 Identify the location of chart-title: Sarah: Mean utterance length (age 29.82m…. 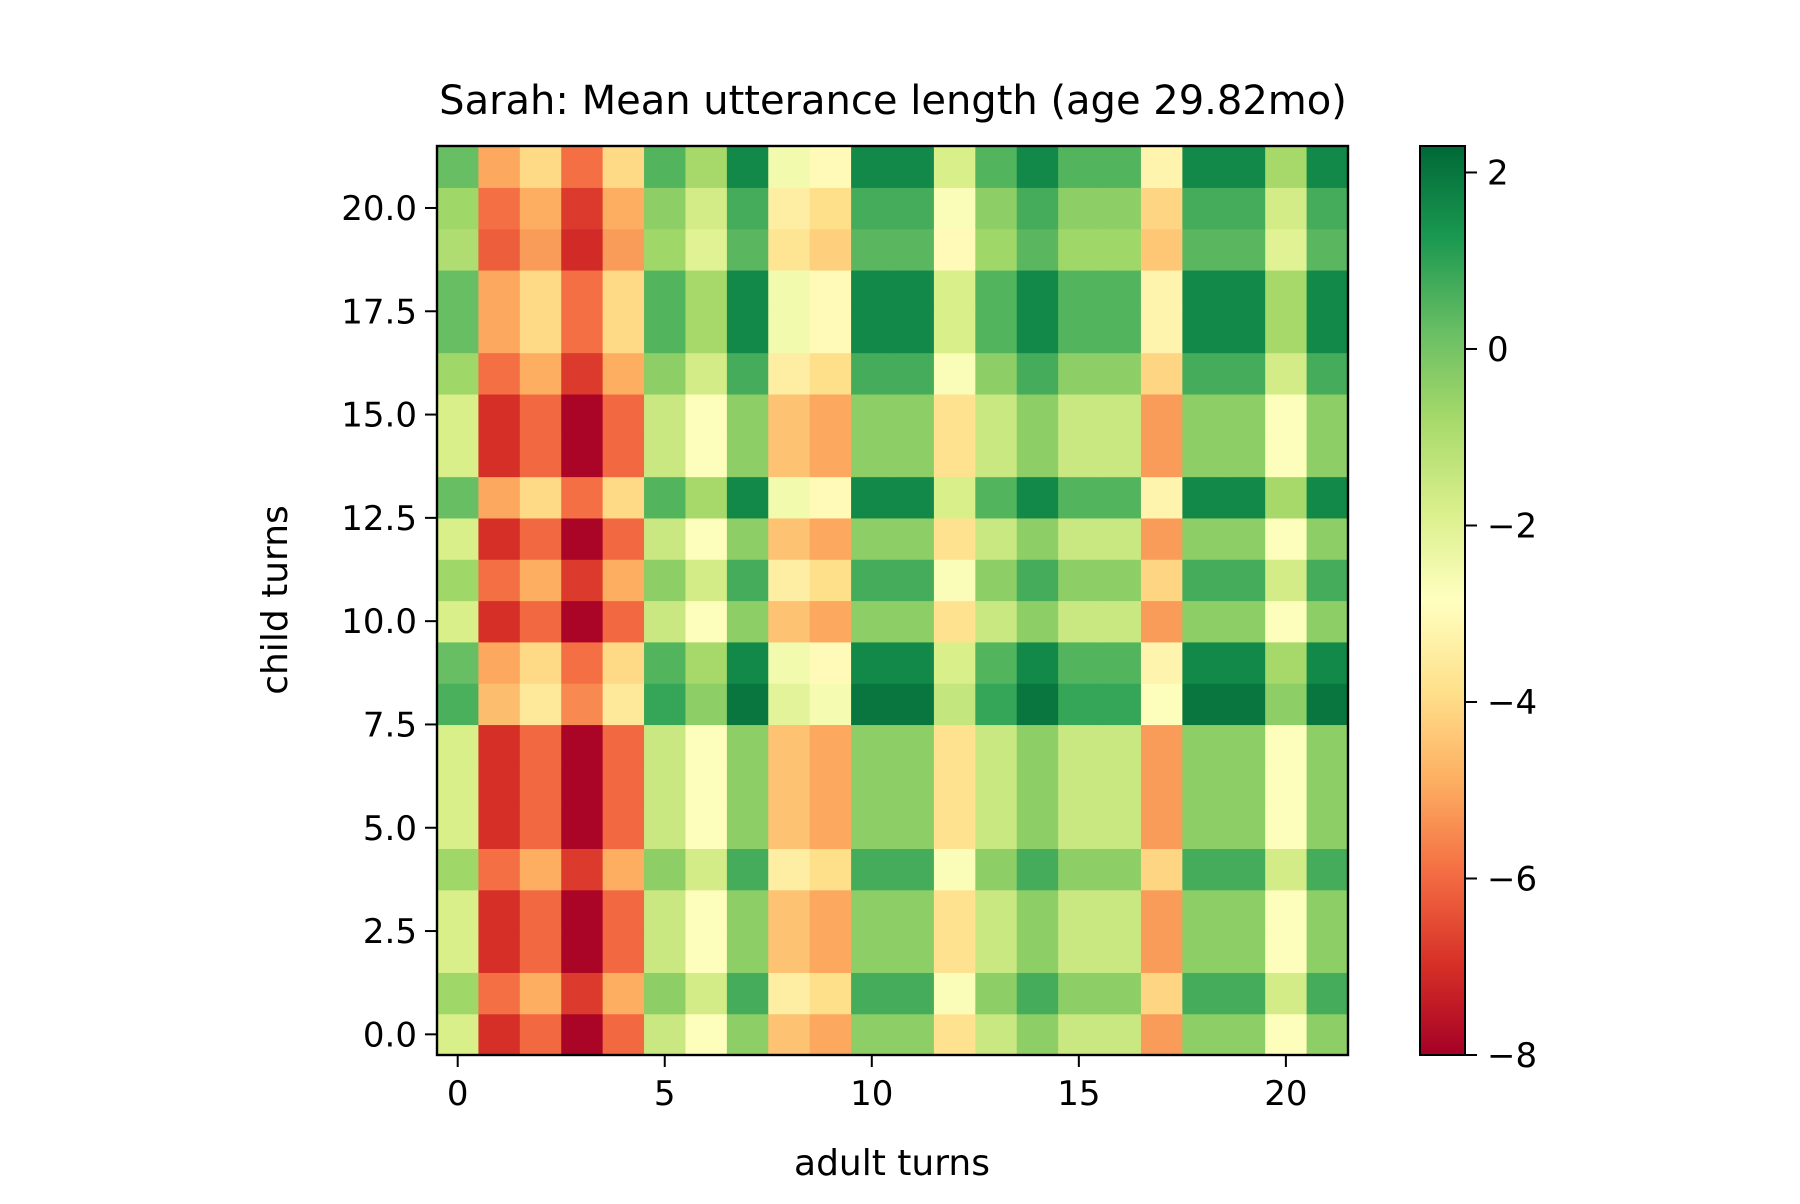
(893, 101).